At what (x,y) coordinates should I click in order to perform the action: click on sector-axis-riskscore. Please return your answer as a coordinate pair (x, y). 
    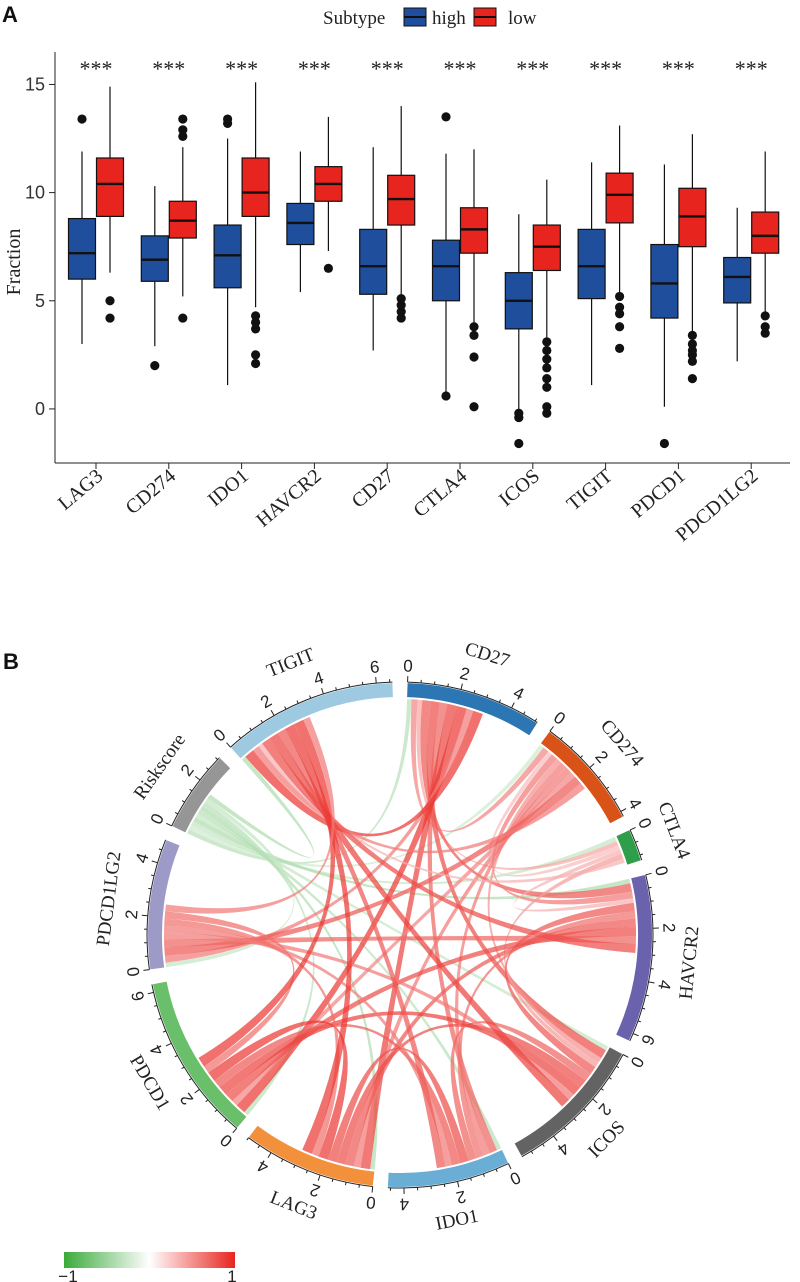
    Looking at the image, I should click on (195, 792).